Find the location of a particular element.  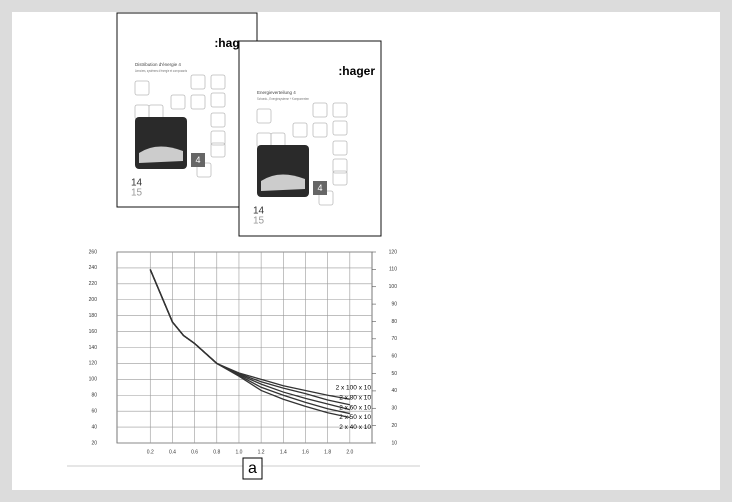

y2-tick-label: 90 is located at coordinates (394, 304).